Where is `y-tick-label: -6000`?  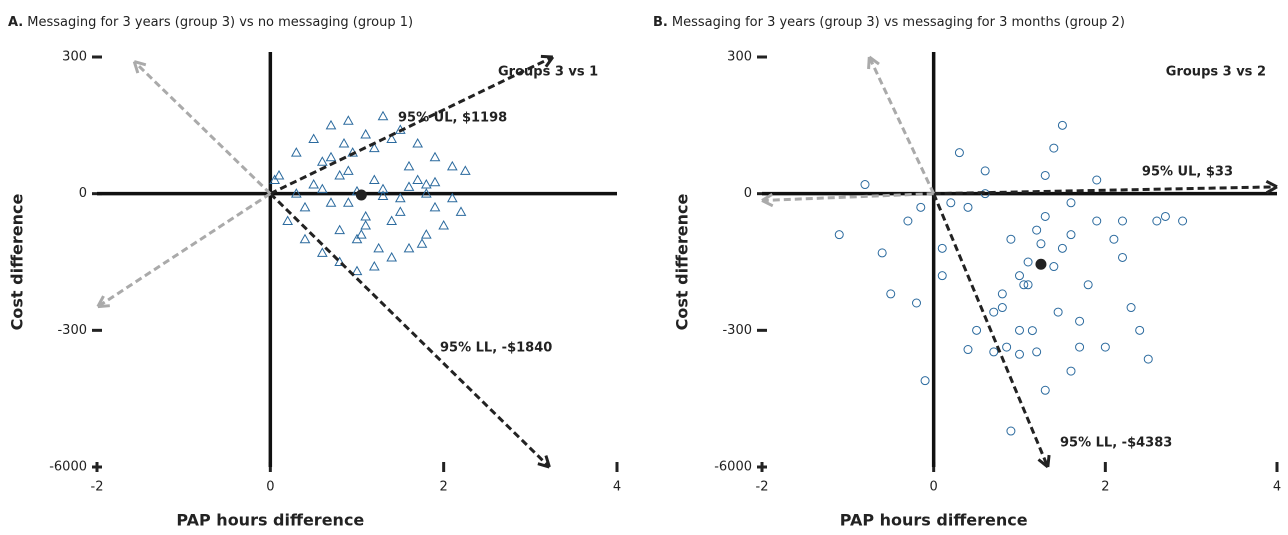 y-tick-label: -6000 is located at coordinates (733, 467).